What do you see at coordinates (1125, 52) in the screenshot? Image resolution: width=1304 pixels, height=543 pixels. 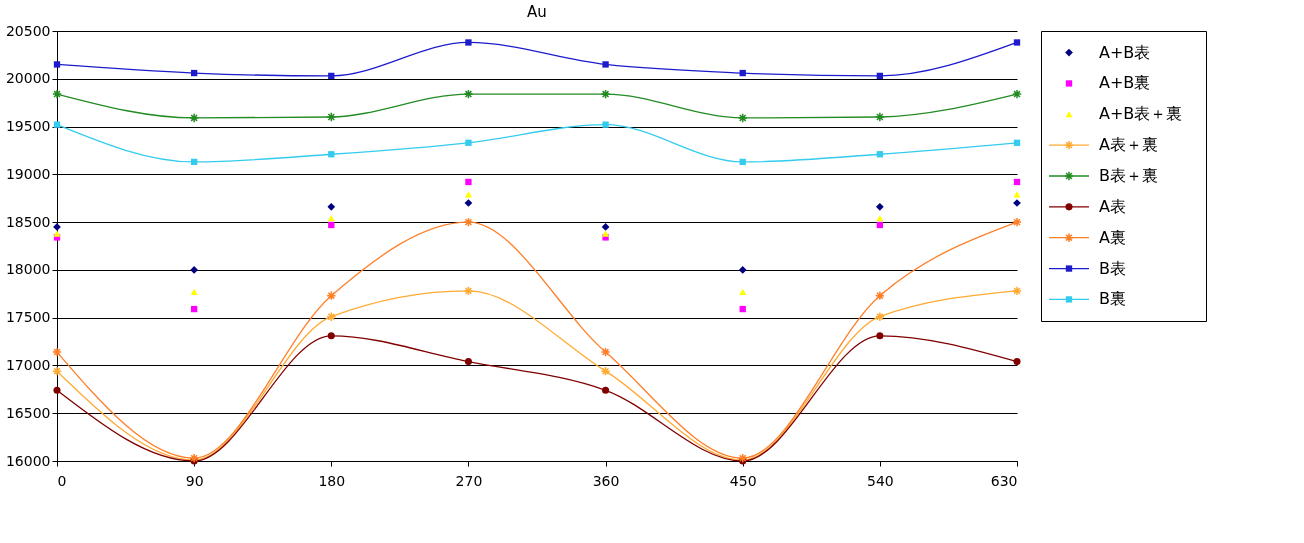 I see `legend-label: A+B表` at bounding box center [1125, 52].